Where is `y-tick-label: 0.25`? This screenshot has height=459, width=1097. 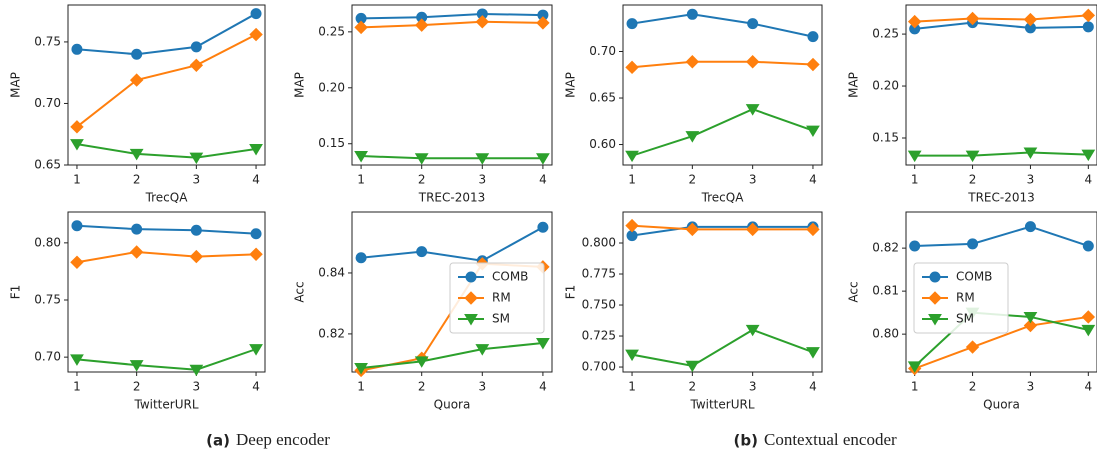 y-tick-label: 0.25 is located at coordinates (331, 31).